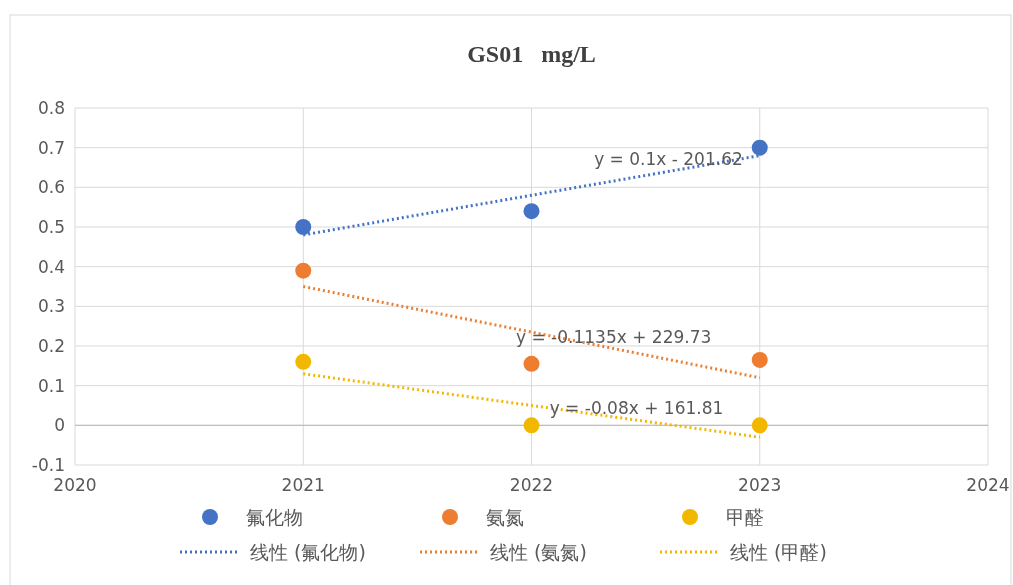  Describe the element at coordinates (531, 485) in the screenshot. I see `x-tick-label: 2022` at that location.